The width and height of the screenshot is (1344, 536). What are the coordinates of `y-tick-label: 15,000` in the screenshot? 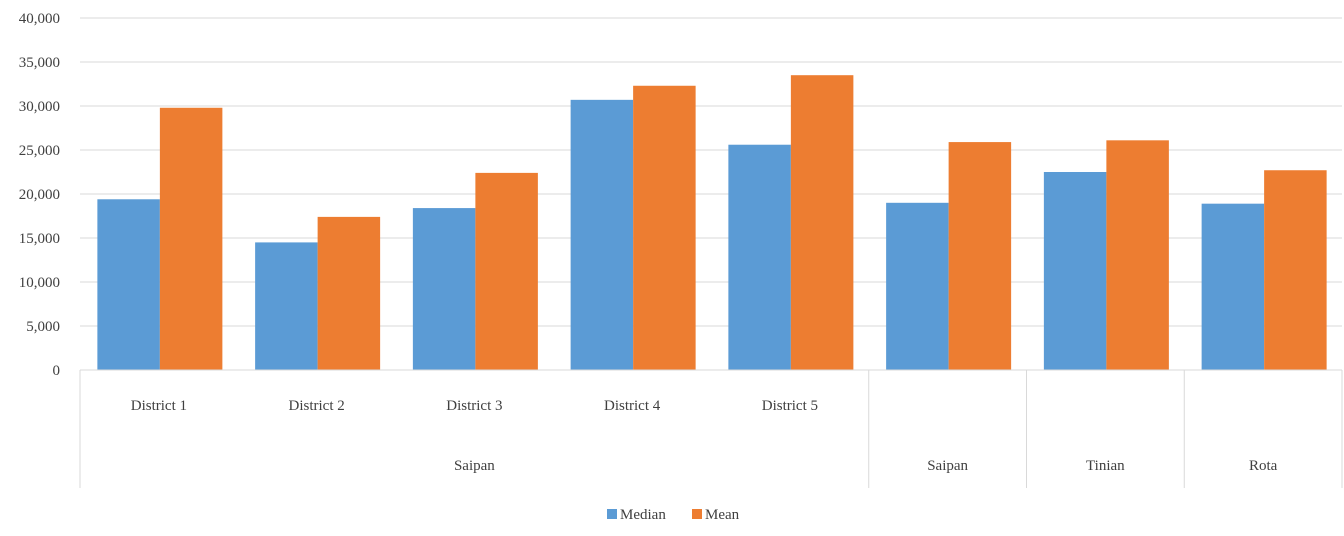 It's located at (39, 239).